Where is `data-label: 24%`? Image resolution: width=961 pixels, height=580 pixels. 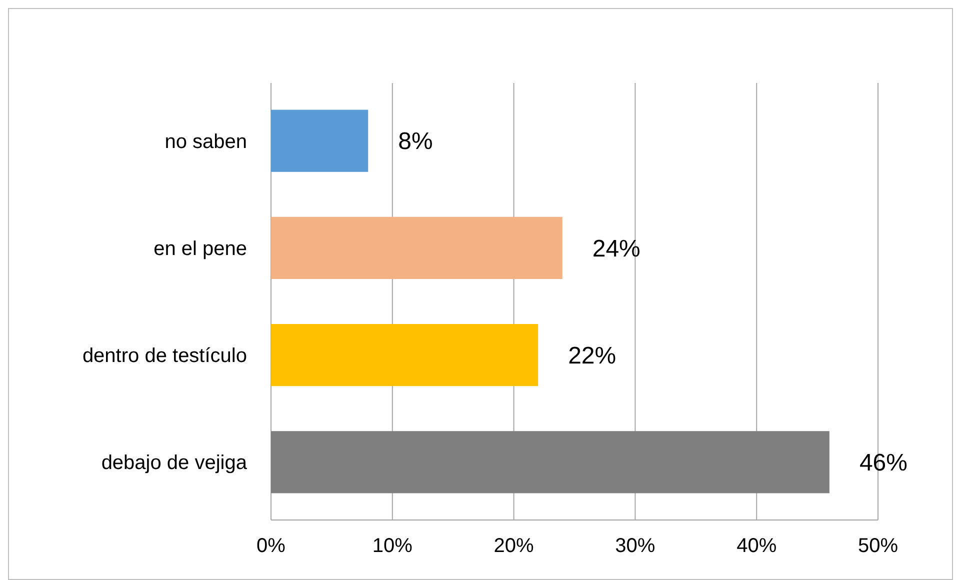
data-label: 24% is located at coordinates (616, 248).